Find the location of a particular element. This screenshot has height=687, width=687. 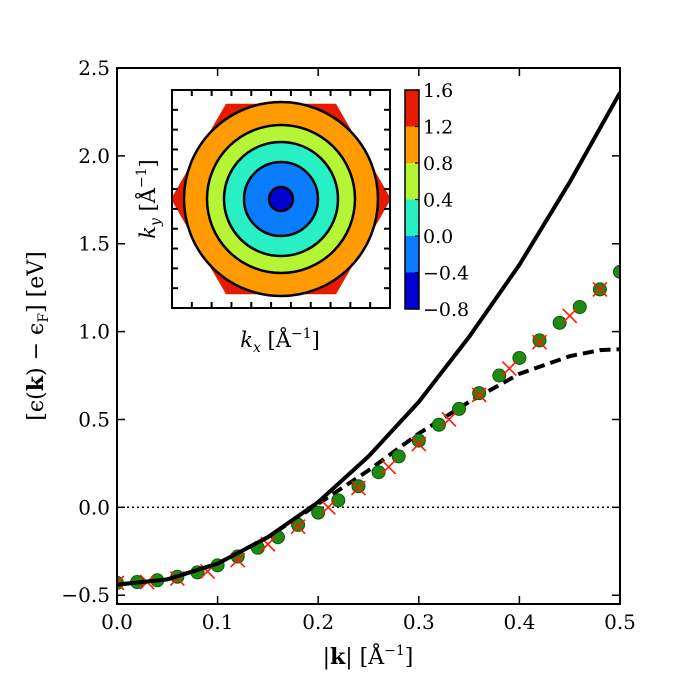

inset-x-axis-label: kx [Å−1] is located at coordinates (280, 341).